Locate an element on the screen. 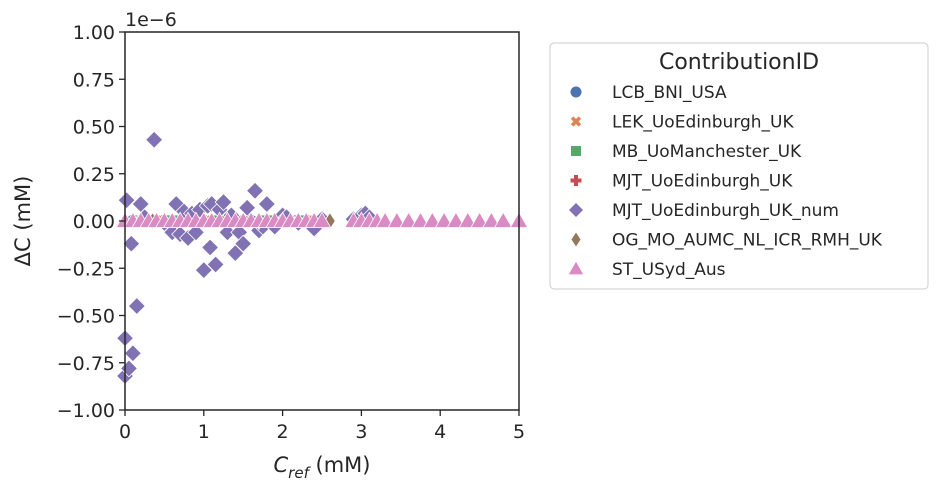 This screenshot has width=938, height=490. x-axis-label: Cref (mM) is located at coordinates (322, 467).